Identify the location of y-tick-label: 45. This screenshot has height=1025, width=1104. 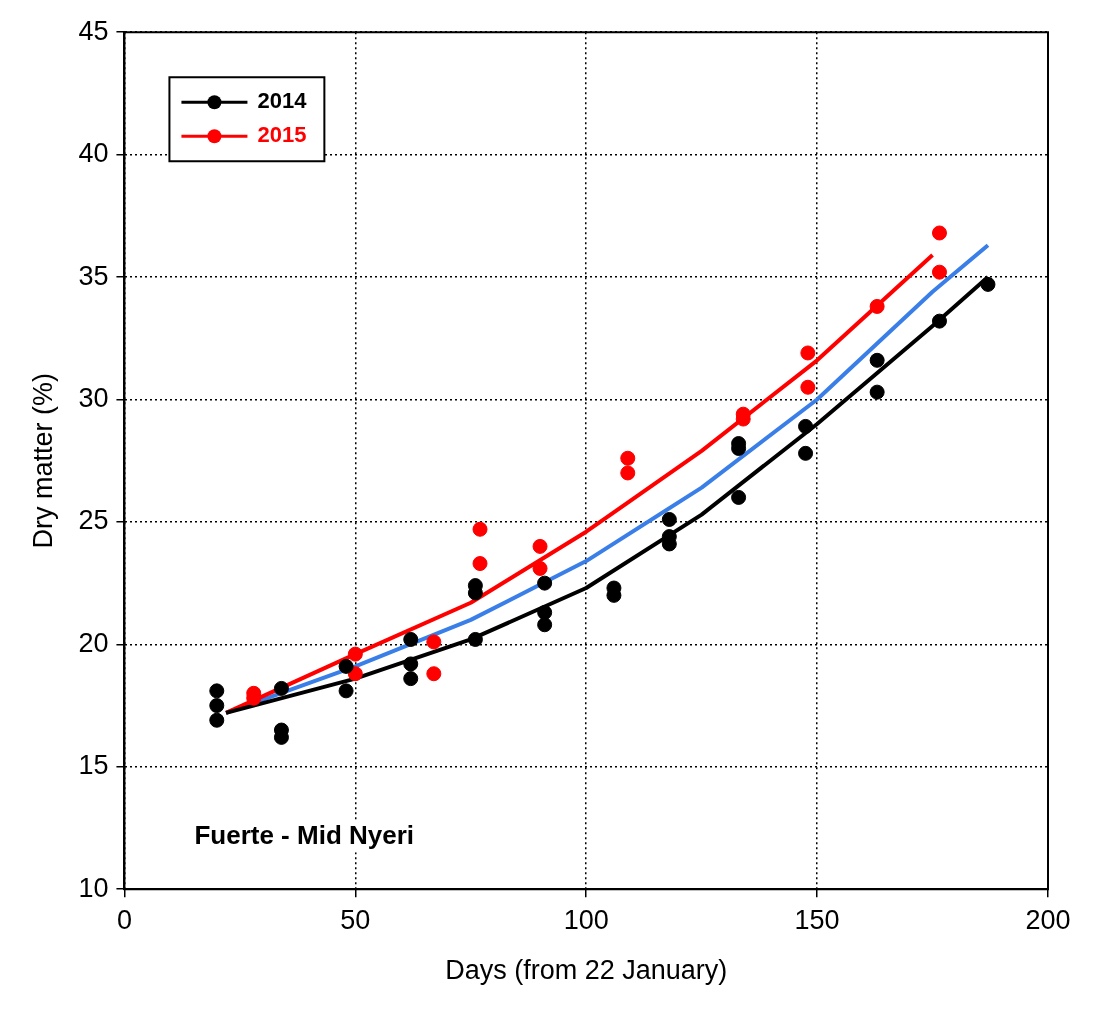
(93, 30).